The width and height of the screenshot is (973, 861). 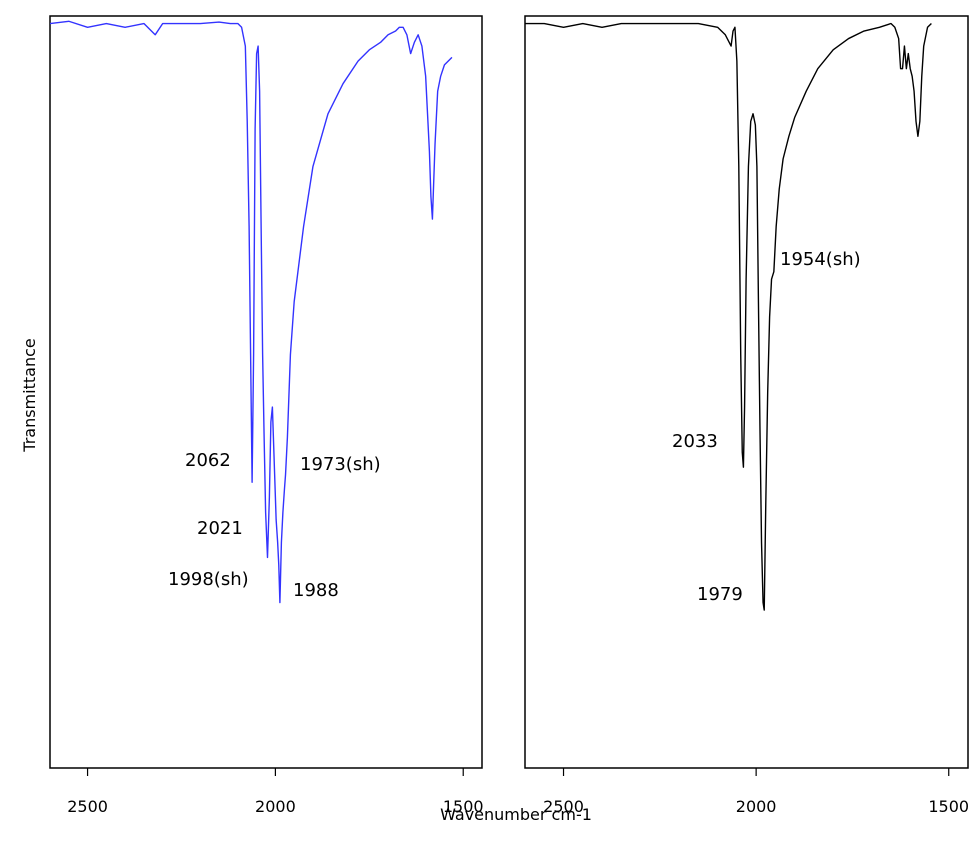 What do you see at coordinates (29, 395) in the screenshot?
I see `y-axis-label: Transmittance` at bounding box center [29, 395].